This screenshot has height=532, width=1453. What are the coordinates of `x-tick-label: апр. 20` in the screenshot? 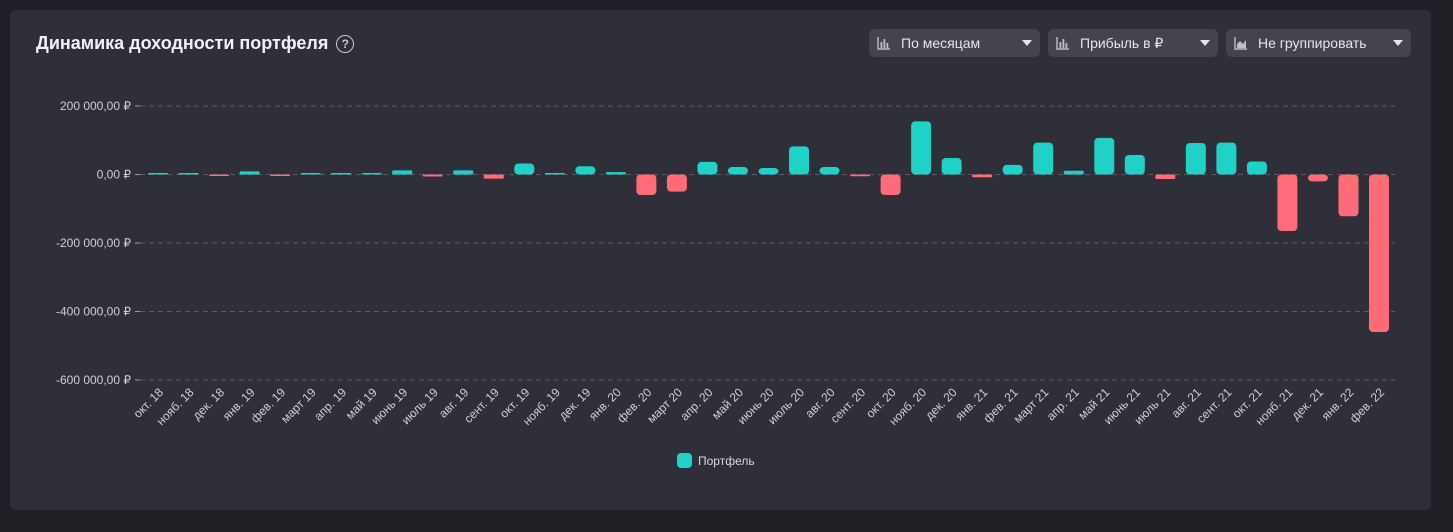 It's located at (696, 404).